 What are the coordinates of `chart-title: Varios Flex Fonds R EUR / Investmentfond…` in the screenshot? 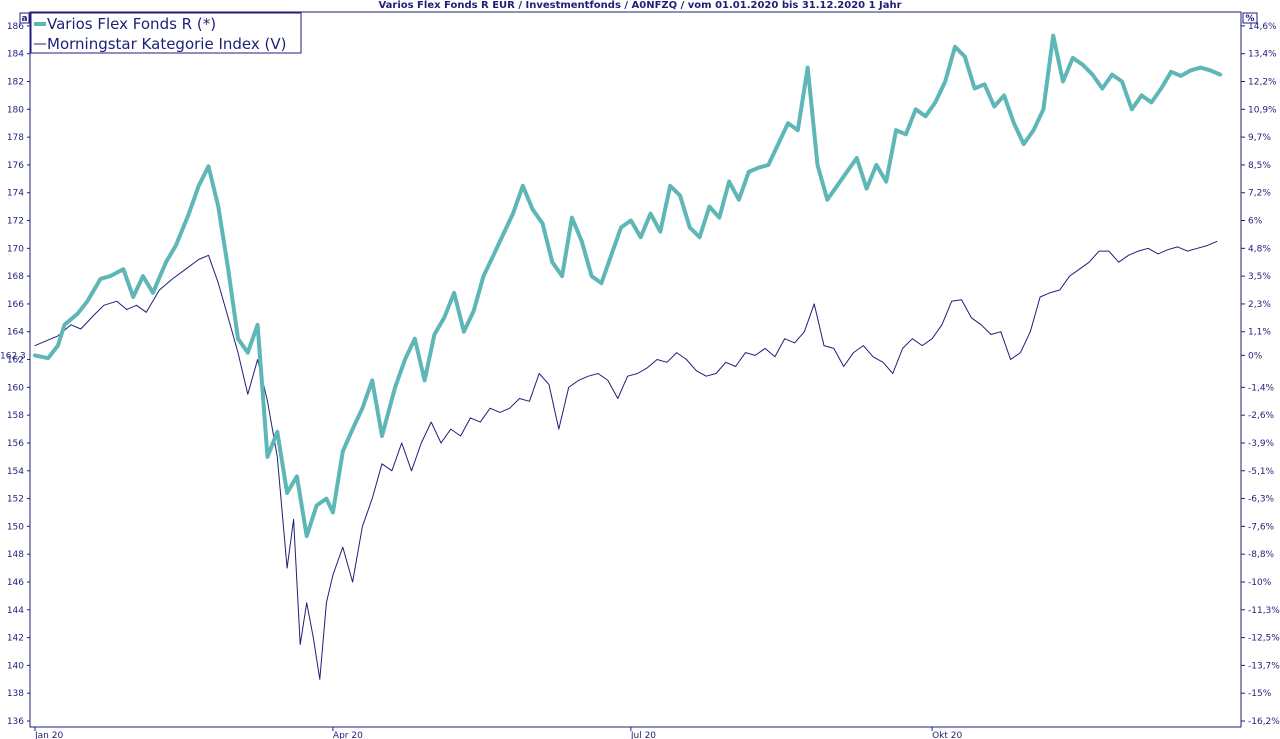 It's located at (639, 5).